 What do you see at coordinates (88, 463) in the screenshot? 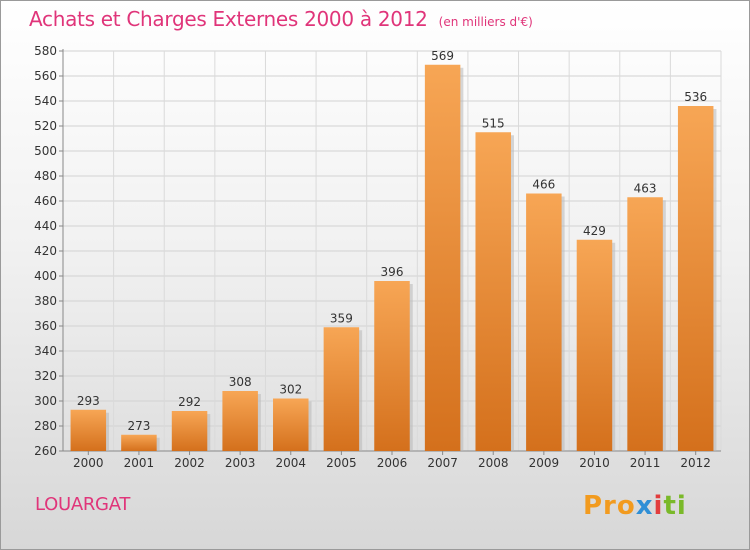
I see `x-tick-label: 2000` at bounding box center [88, 463].